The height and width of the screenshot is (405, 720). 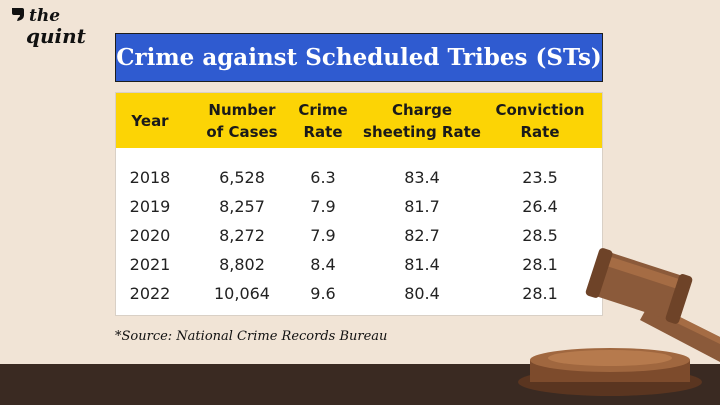 I want to click on table-cell-charge-sheeting-rate: 80.4, so click(x=422, y=293).